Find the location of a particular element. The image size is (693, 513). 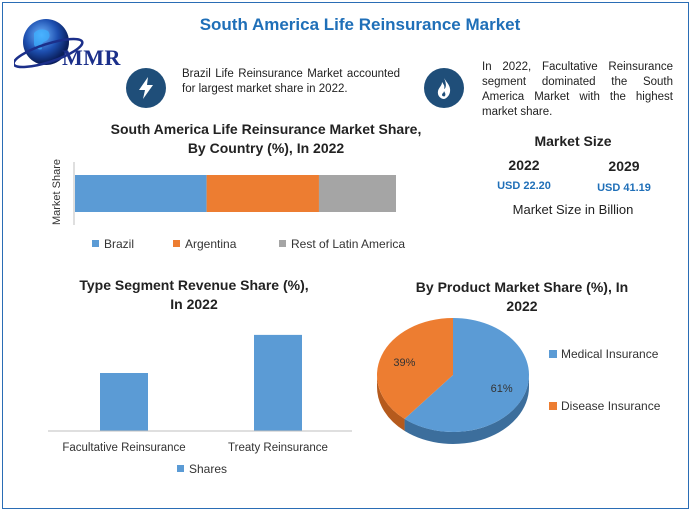

pie-side-medical-insurance is located at coordinates (466, 409).